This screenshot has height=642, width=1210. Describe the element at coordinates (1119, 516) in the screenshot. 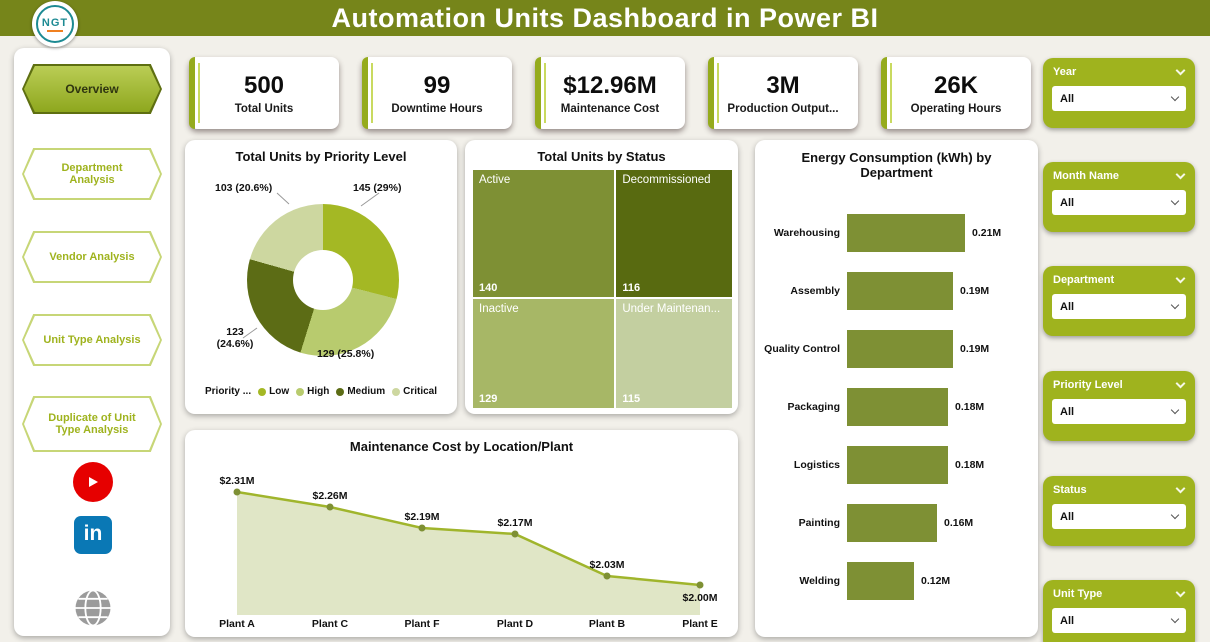

I see `status-dropdown: All` at that location.